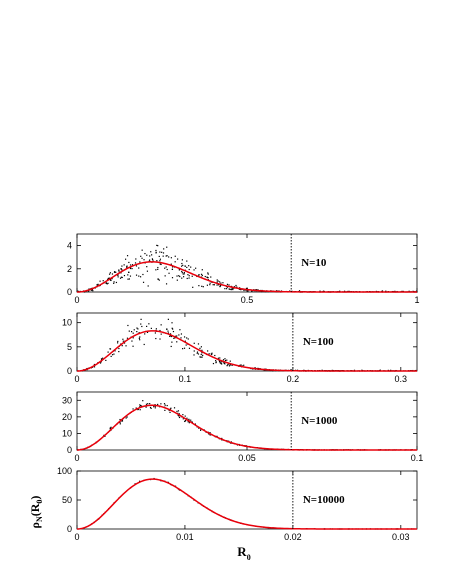 The width and height of the screenshot is (452, 585). What do you see at coordinates (67, 500) in the screenshot?
I see `y-tick-label: 50` at bounding box center [67, 500].